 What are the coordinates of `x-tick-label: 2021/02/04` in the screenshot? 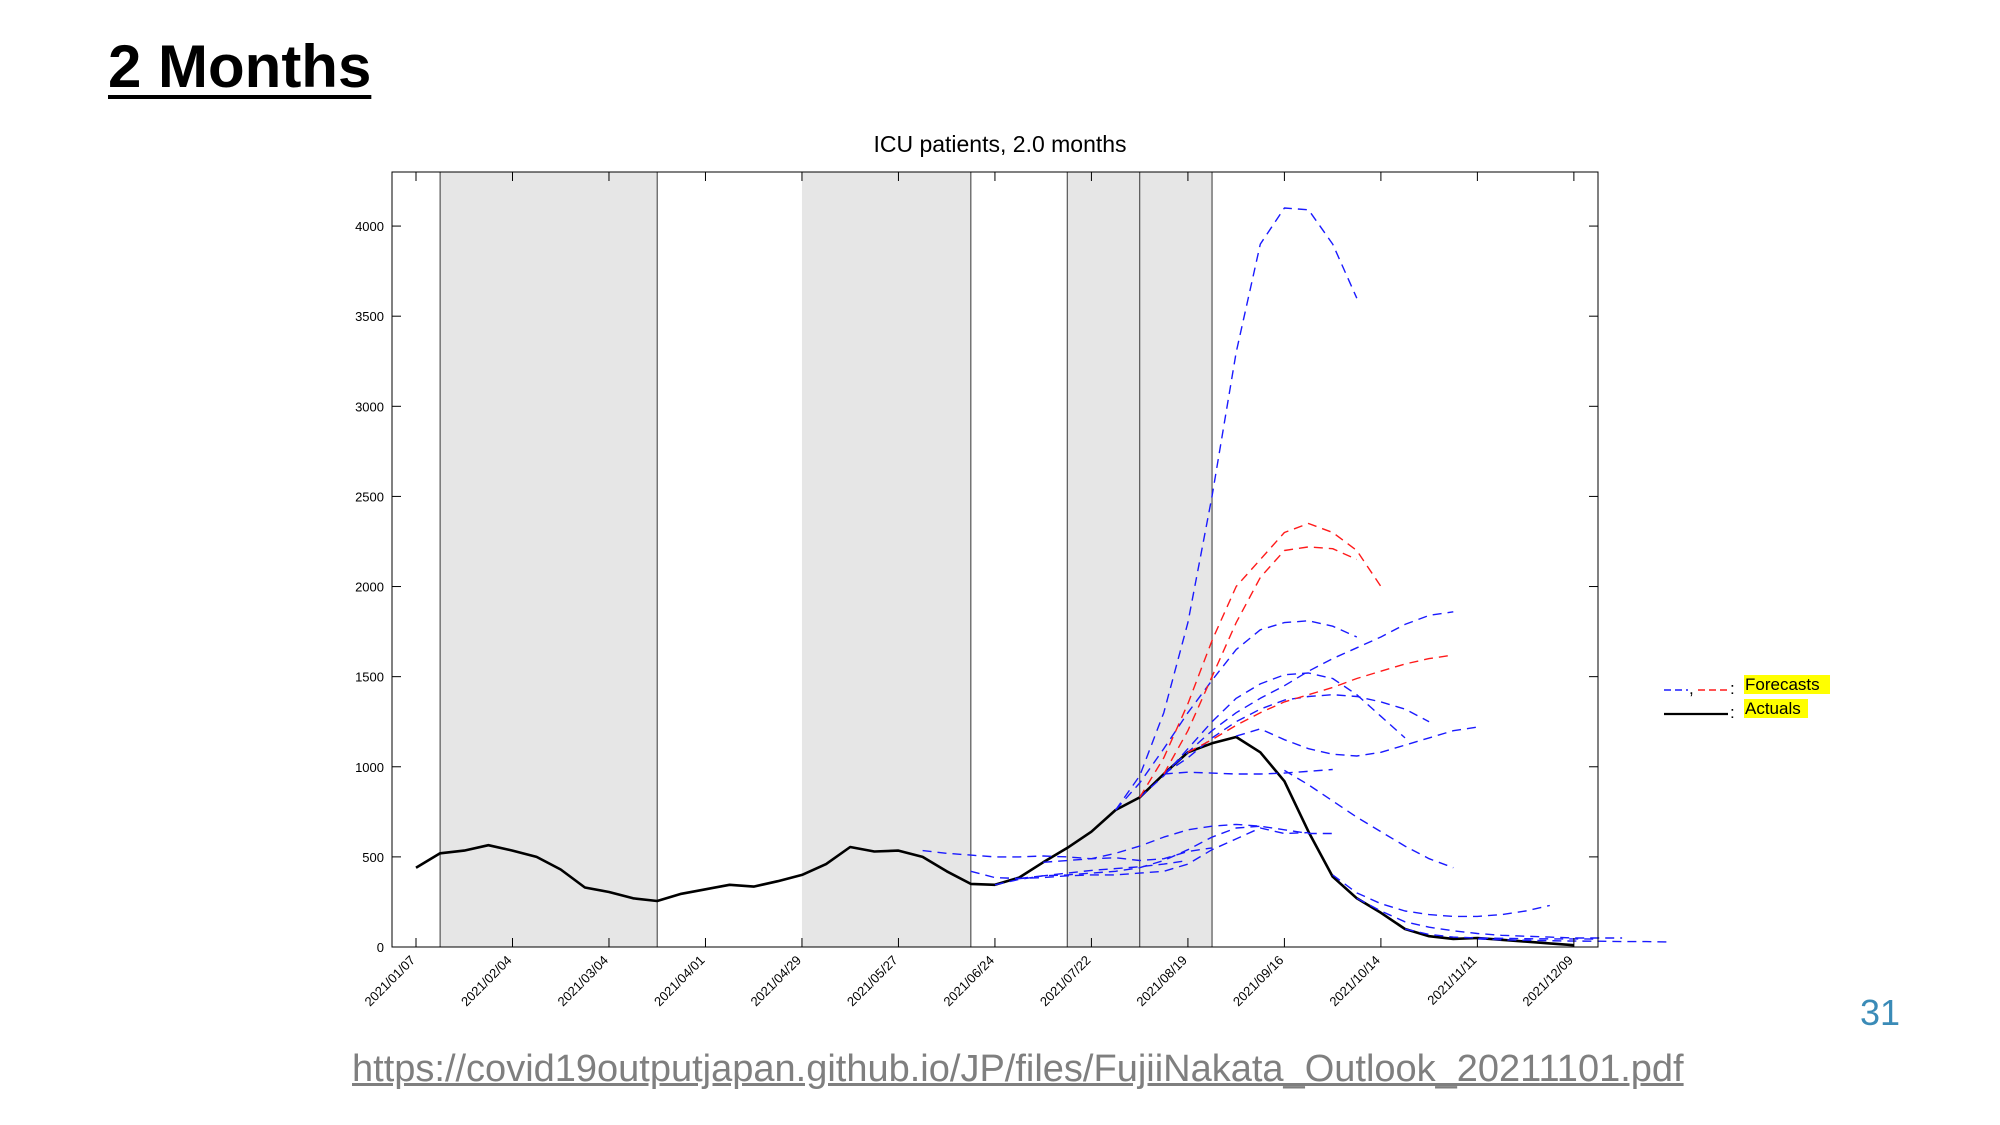 It's located at (486, 981).